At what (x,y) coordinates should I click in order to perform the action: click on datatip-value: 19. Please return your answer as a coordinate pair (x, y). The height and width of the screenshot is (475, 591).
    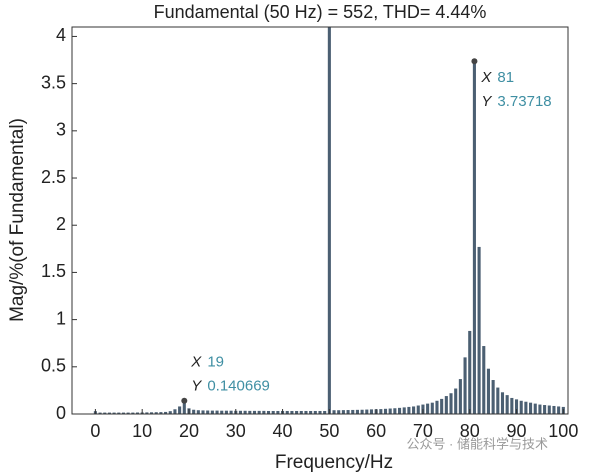
    Looking at the image, I should click on (215, 362).